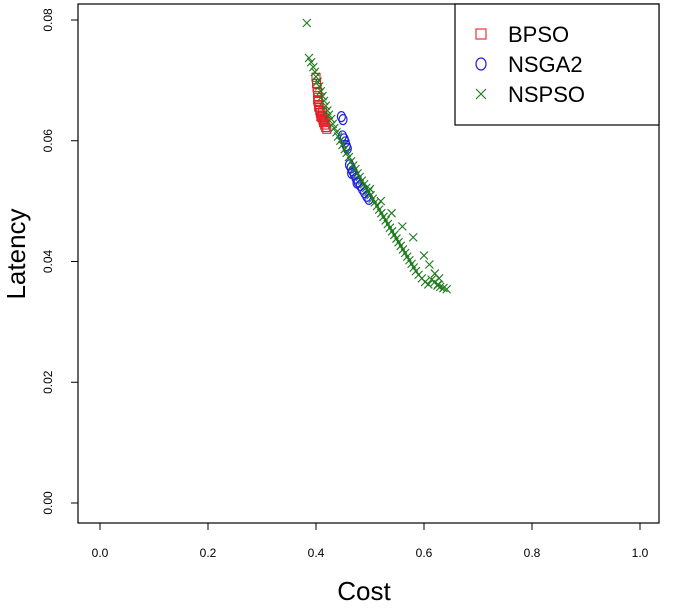 This screenshot has width=674, height=609. Describe the element at coordinates (364, 591) in the screenshot. I see `x-axis-title: Cost` at that location.